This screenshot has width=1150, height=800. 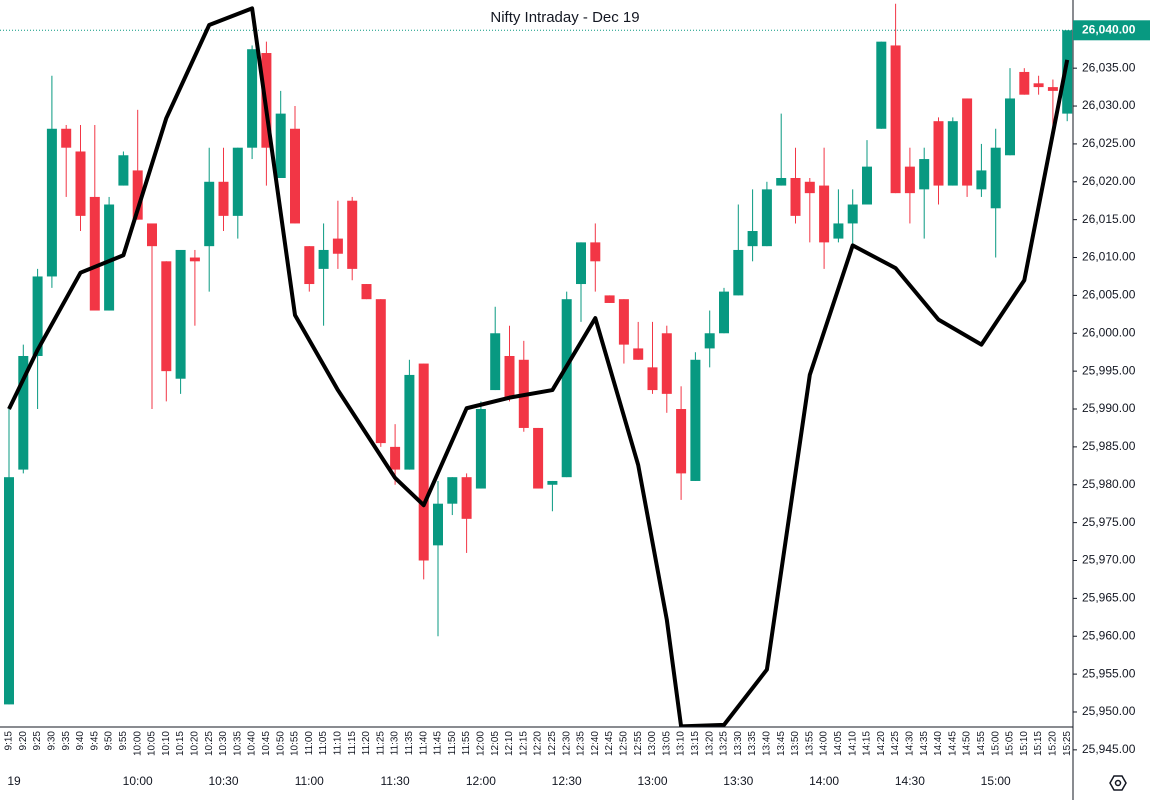 What do you see at coordinates (109, 741) in the screenshot?
I see `x-tick-label: 9:50` at bounding box center [109, 741].